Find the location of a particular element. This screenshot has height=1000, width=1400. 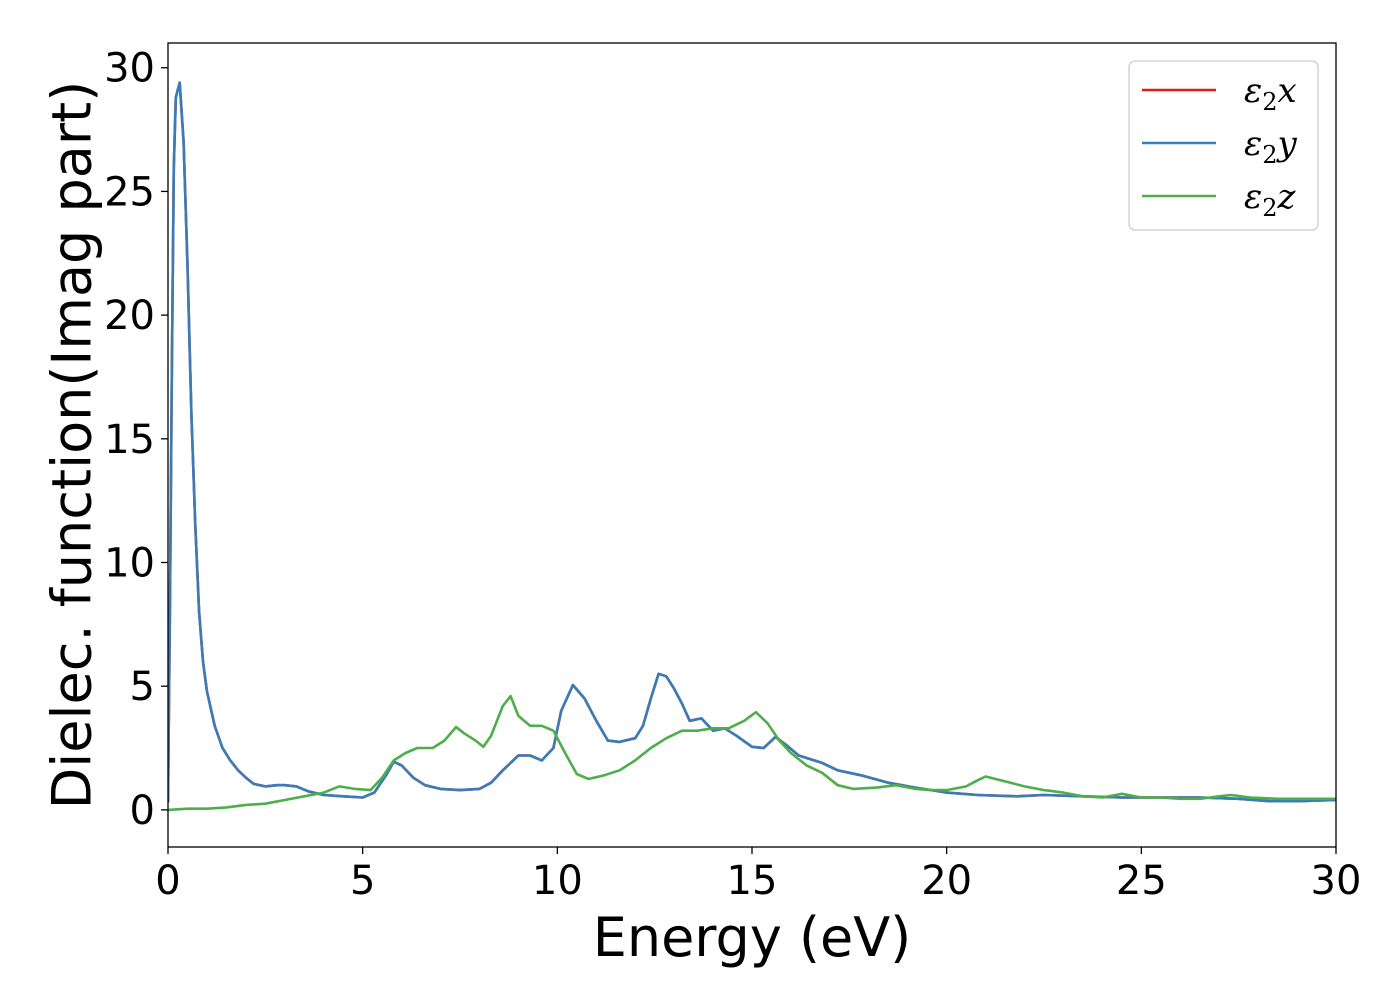

y-tick-label: 30 is located at coordinates (129, 69).